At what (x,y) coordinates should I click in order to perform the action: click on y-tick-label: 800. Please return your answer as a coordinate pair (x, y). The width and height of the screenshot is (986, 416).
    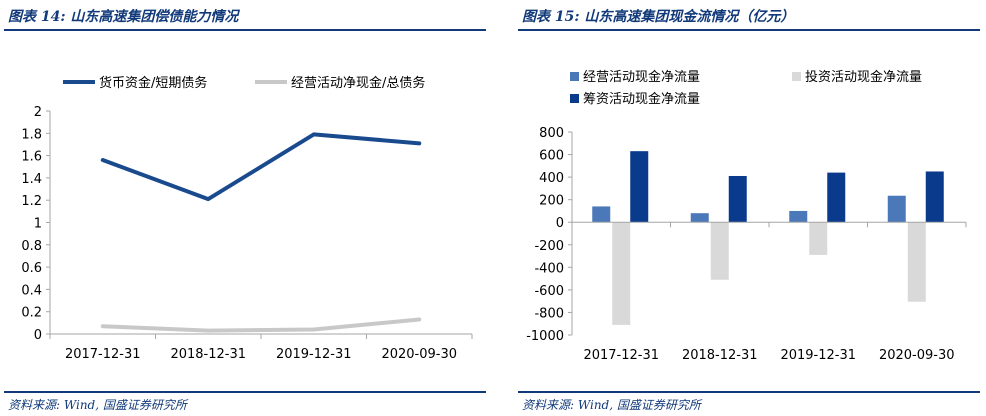
    Looking at the image, I should click on (551, 133).